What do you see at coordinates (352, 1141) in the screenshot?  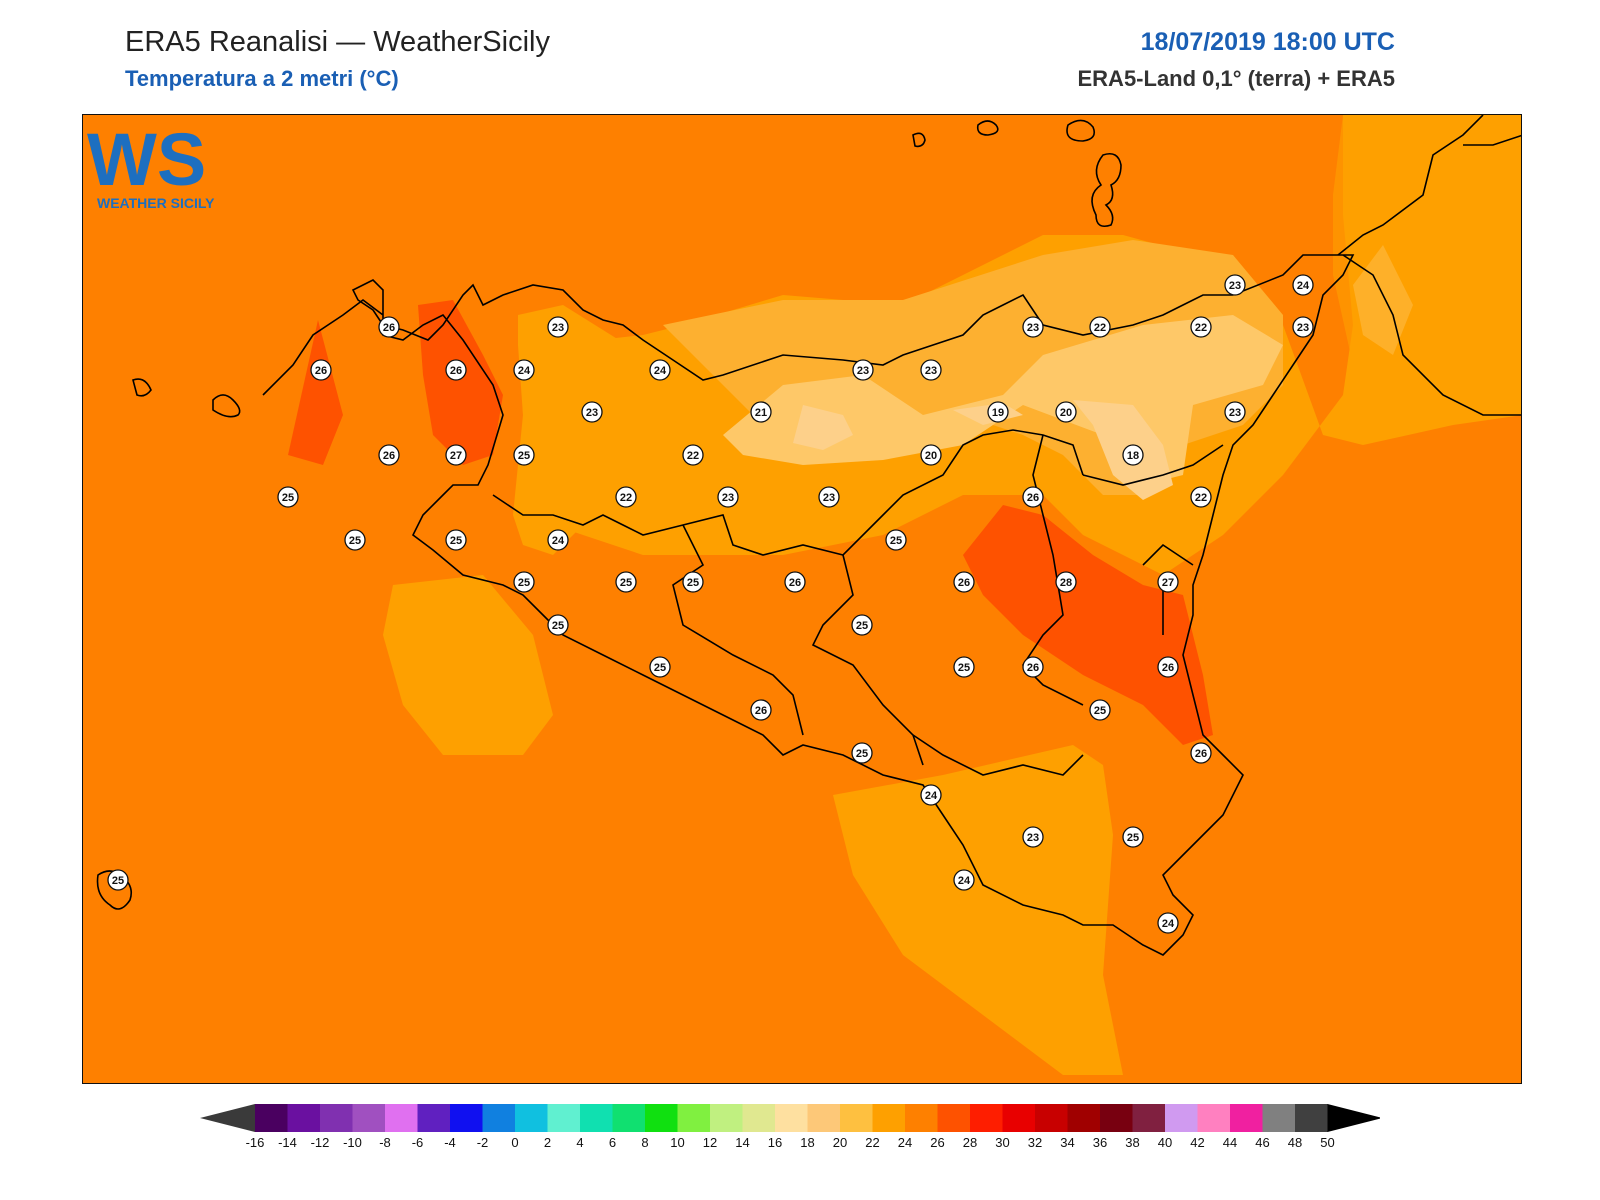 I see `colorbar-tick-label: -10` at bounding box center [352, 1141].